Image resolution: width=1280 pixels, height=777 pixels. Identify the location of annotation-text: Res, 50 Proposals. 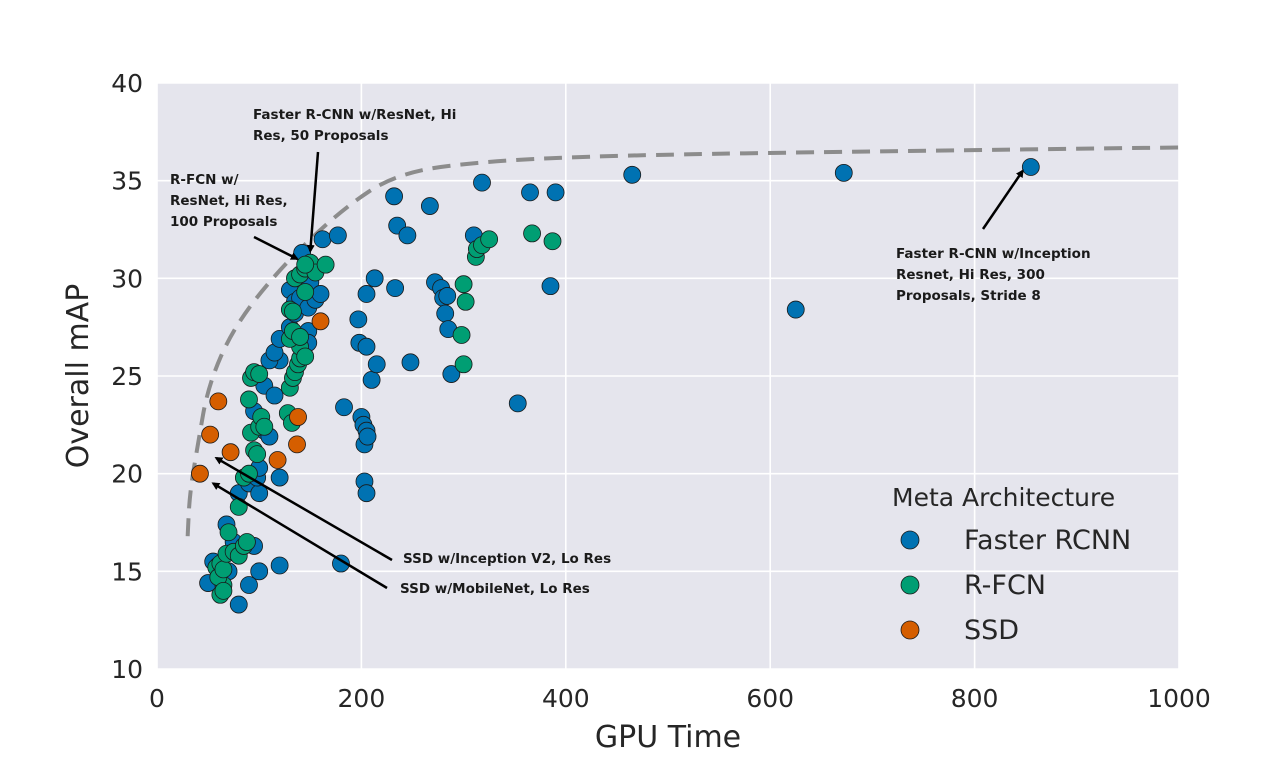
(320, 136).